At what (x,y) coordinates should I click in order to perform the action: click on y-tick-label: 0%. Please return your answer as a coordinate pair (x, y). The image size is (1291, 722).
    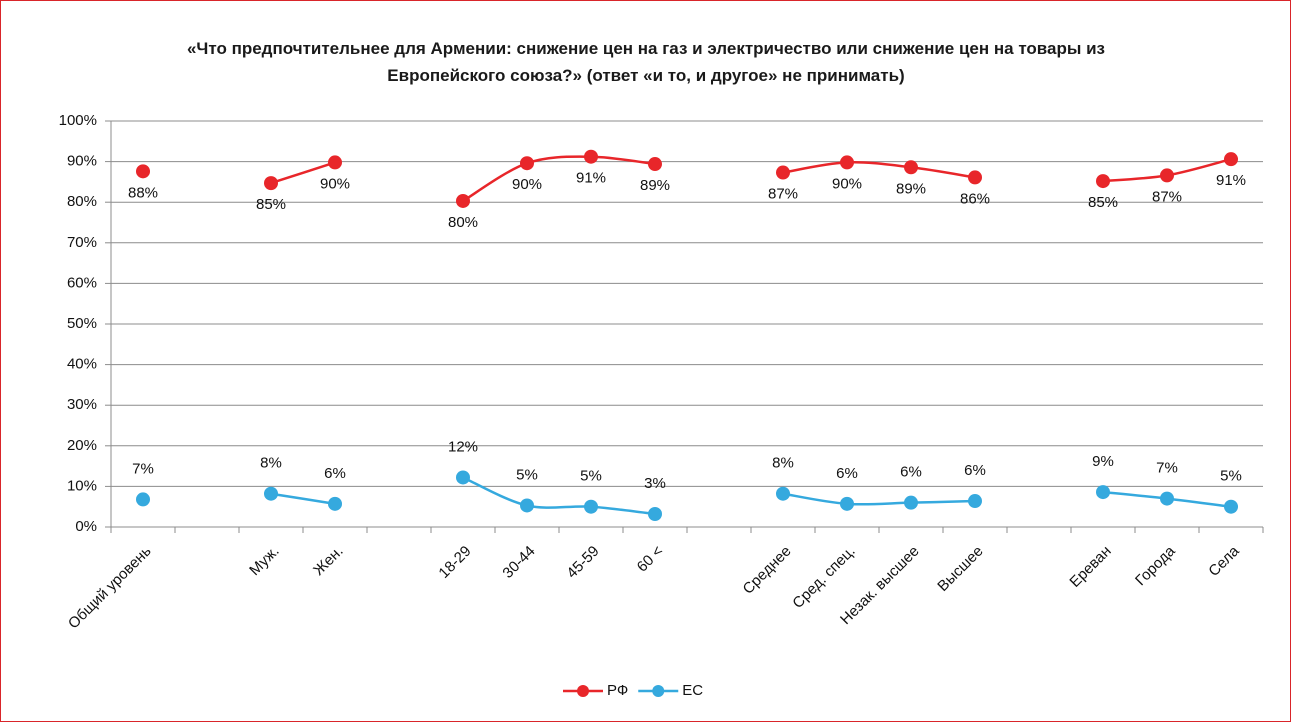
    Looking at the image, I should click on (86, 526).